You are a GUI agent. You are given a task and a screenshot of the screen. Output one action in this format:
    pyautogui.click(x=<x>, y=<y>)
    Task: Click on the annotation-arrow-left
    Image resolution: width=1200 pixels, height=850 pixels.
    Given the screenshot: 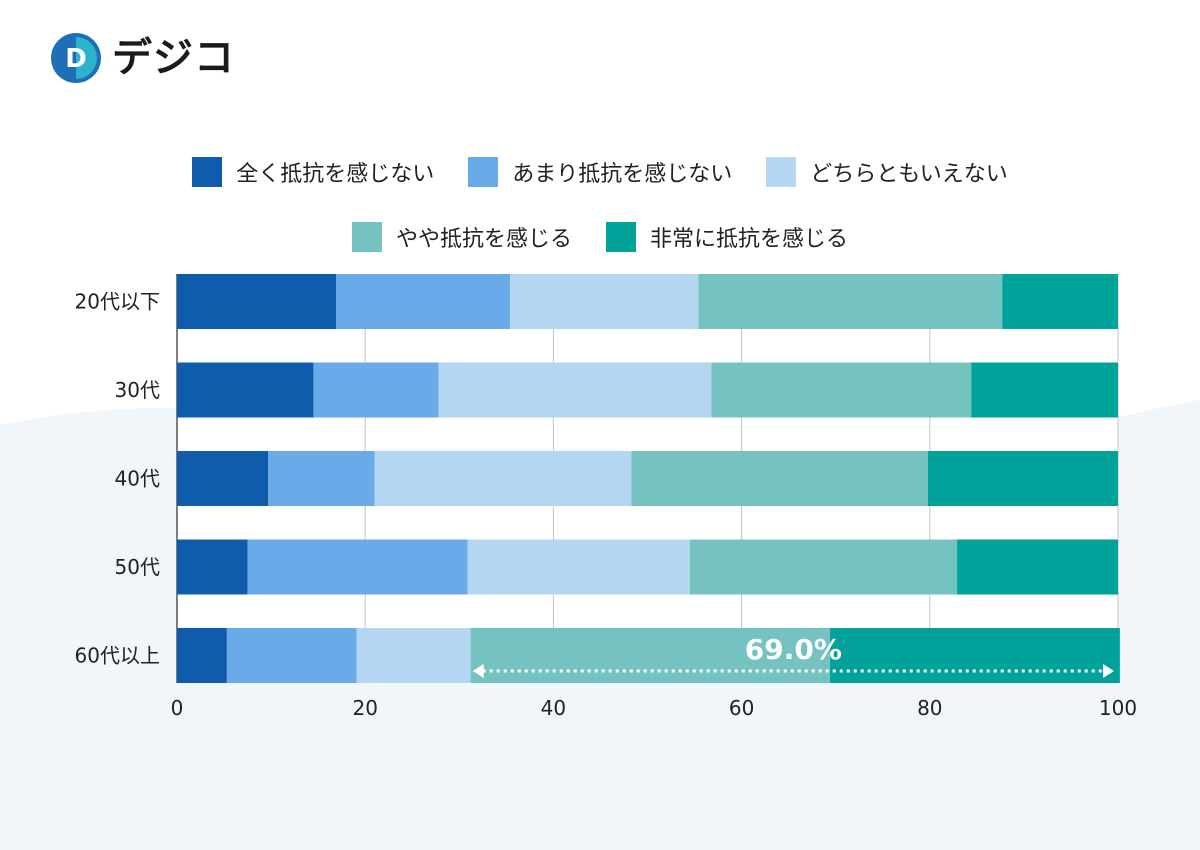 What is the action you would take?
    pyautogui.click(x=478, y=671)
    